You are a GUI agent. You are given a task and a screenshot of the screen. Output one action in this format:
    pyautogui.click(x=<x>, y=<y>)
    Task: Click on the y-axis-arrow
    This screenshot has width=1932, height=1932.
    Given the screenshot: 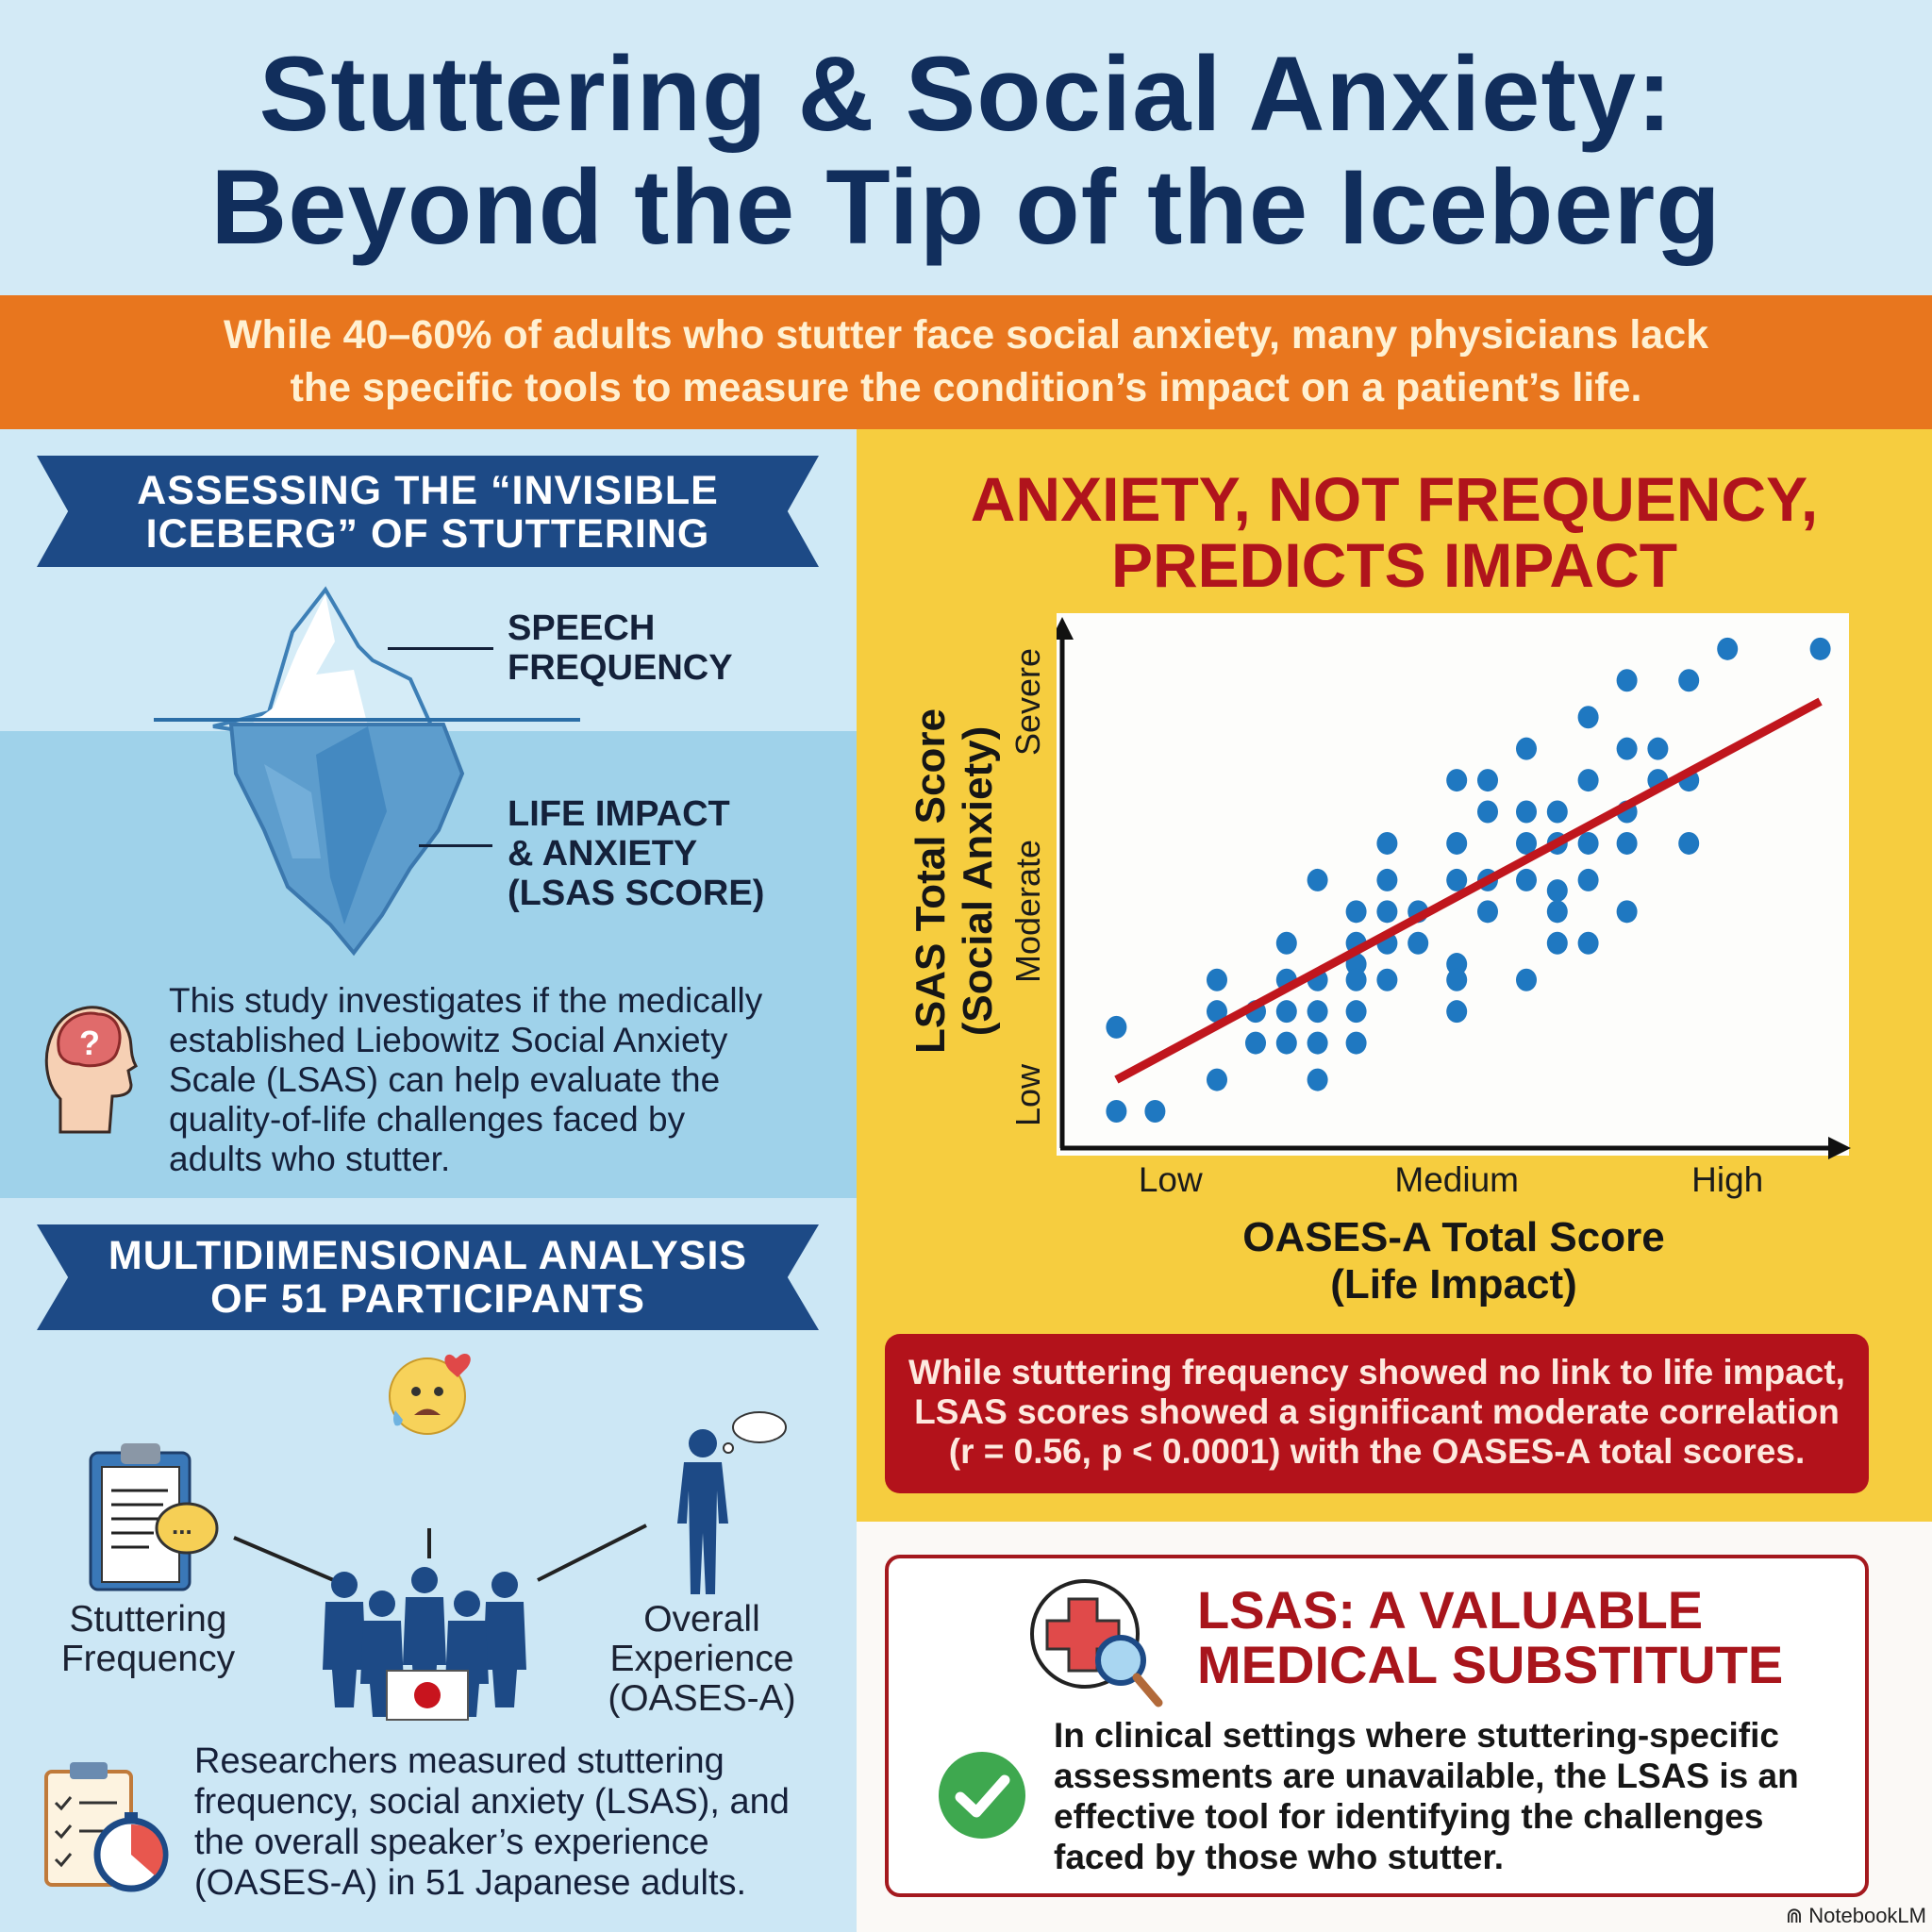 What is the action you would take?
    pyautogui.click(x=1065, y=628)
    